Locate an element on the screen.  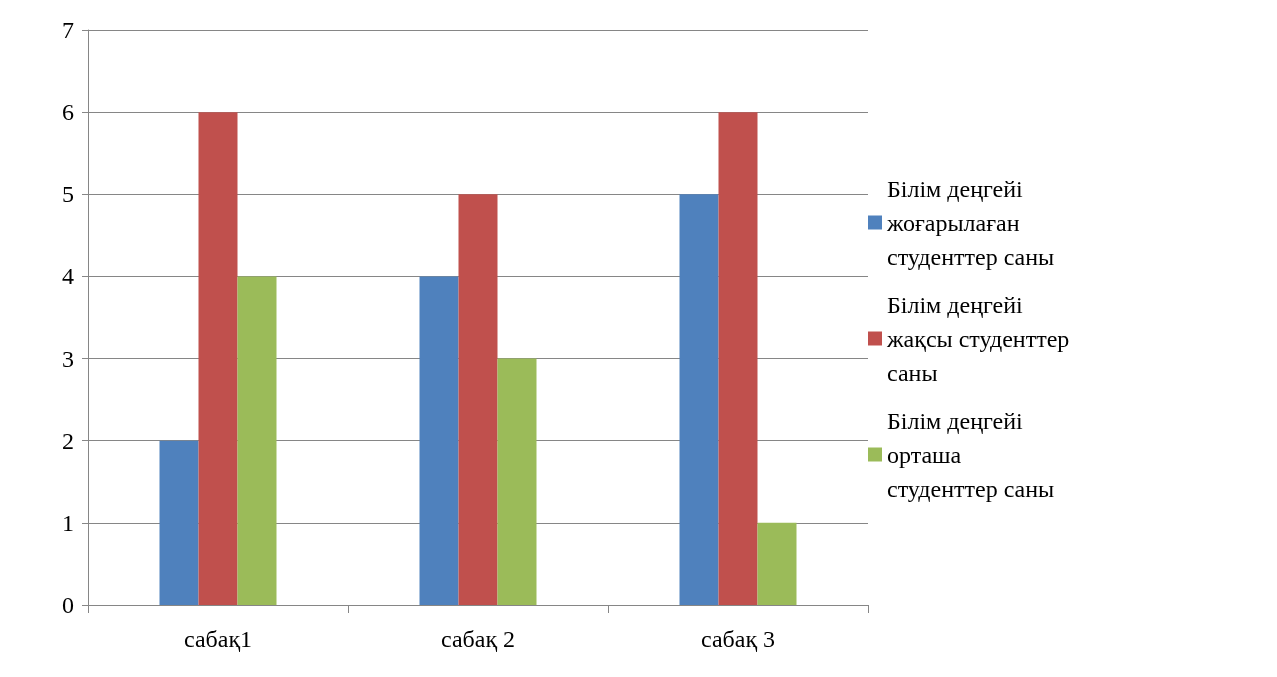
y-tick-label: 5 is located at coordinates (68, 194).